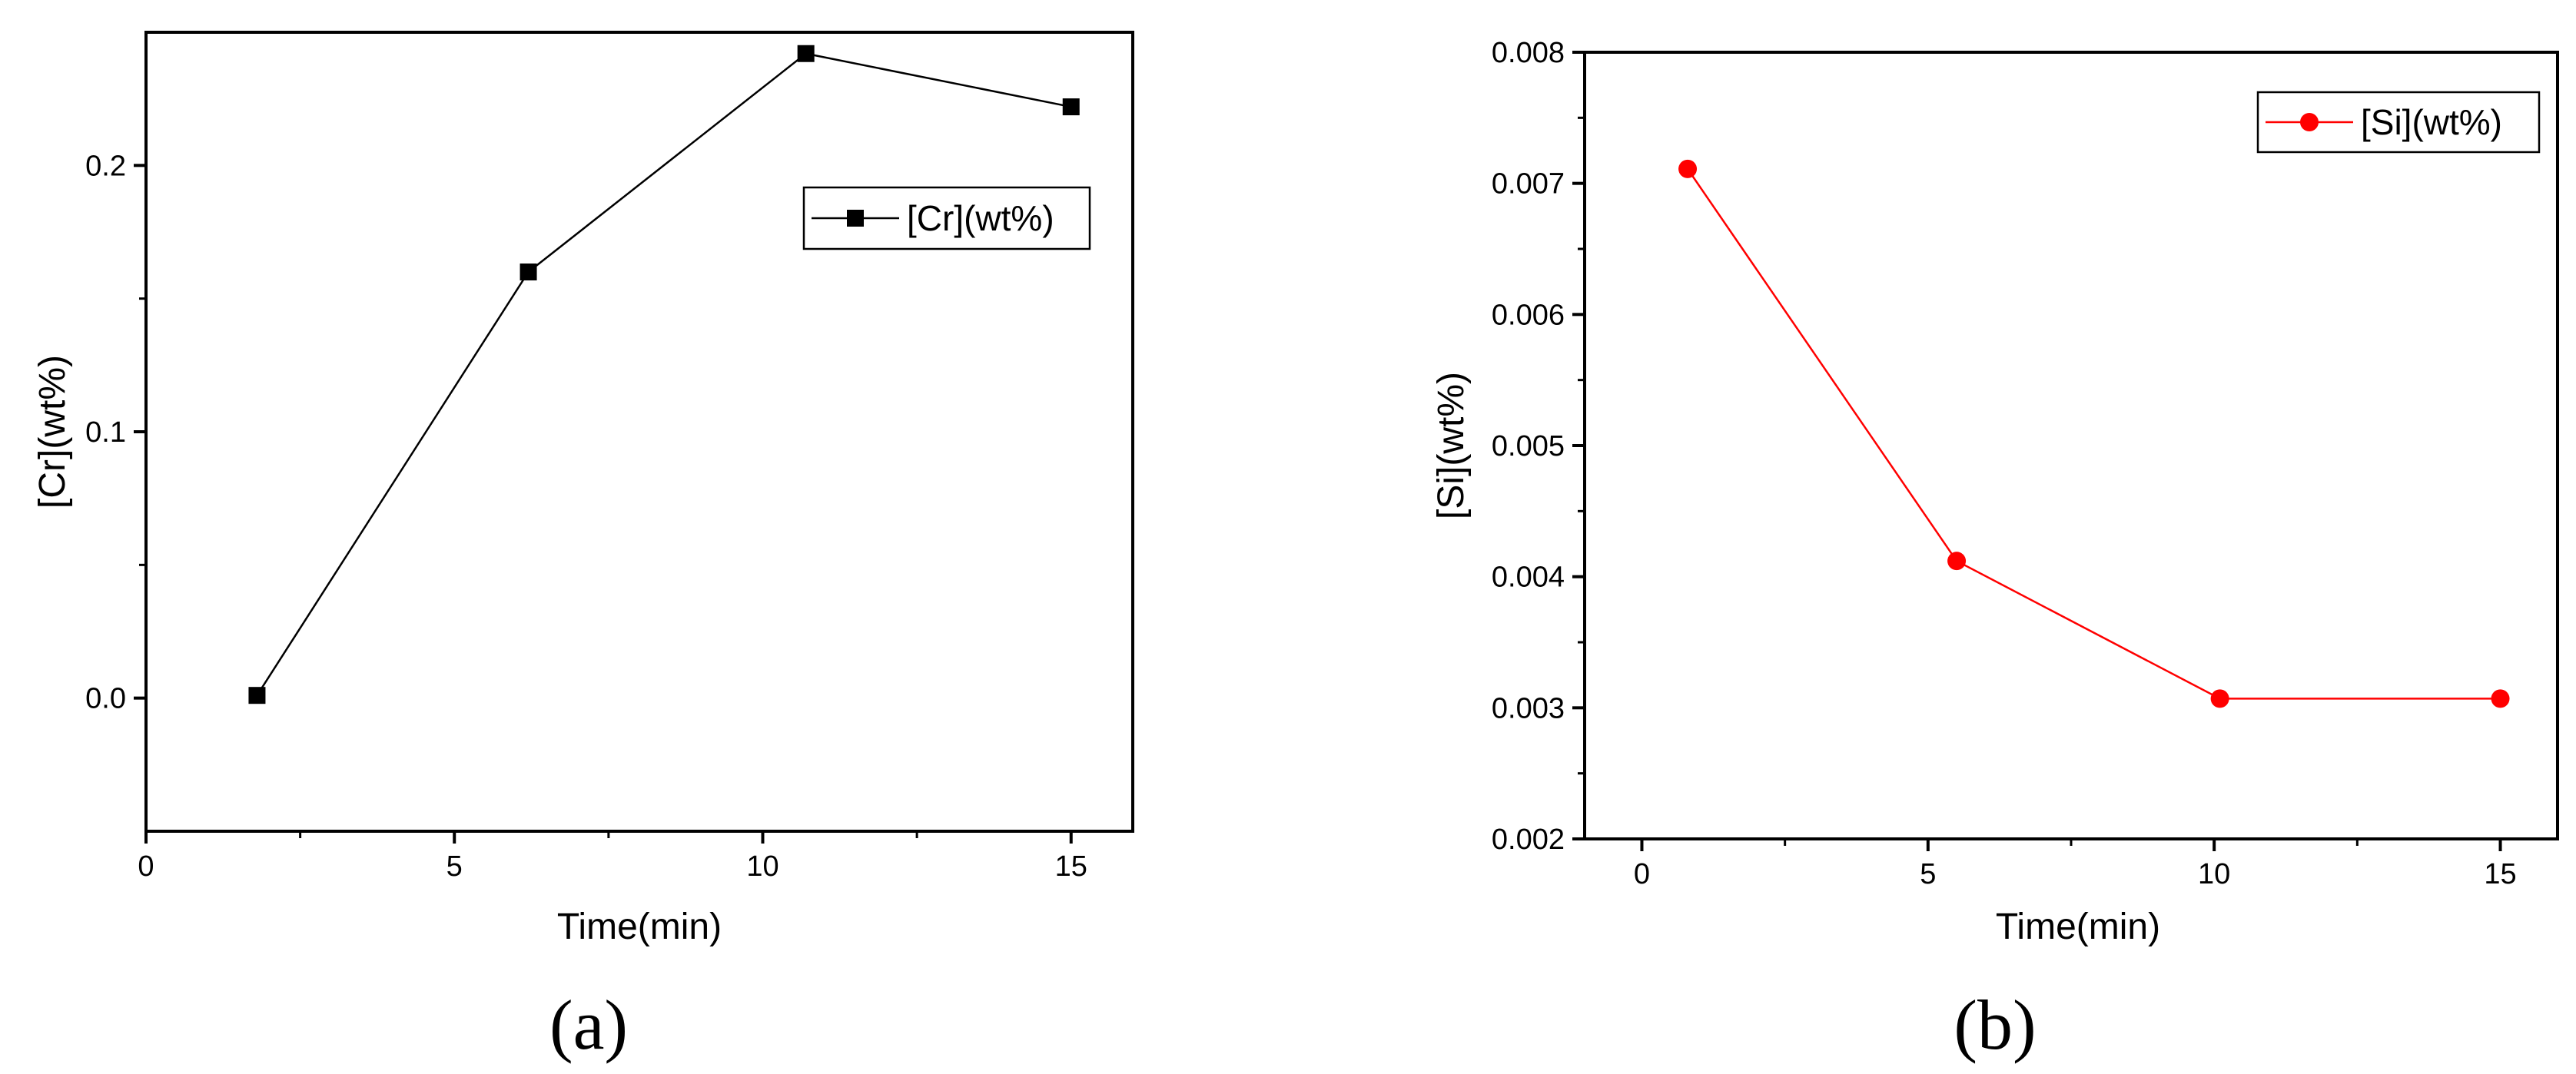 The image size is (2576, 1074). I want to click on y-tick-label-b-4: 0.006, so click(1528, 315).